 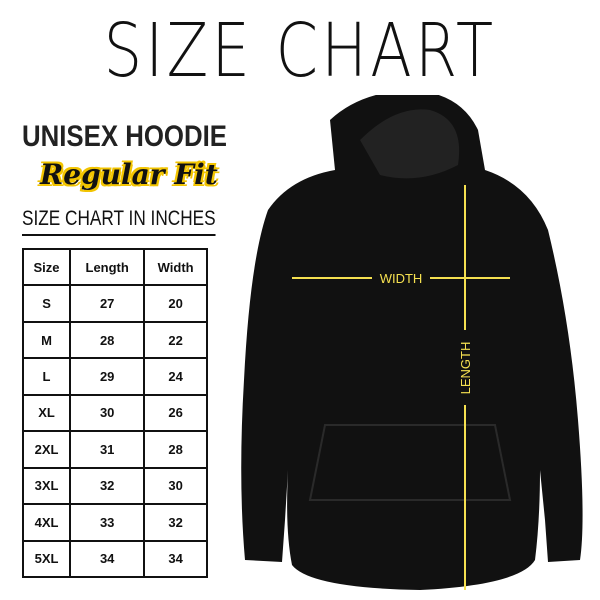 I want to click on length-label: LENGTH, so click(x=465, y=368).